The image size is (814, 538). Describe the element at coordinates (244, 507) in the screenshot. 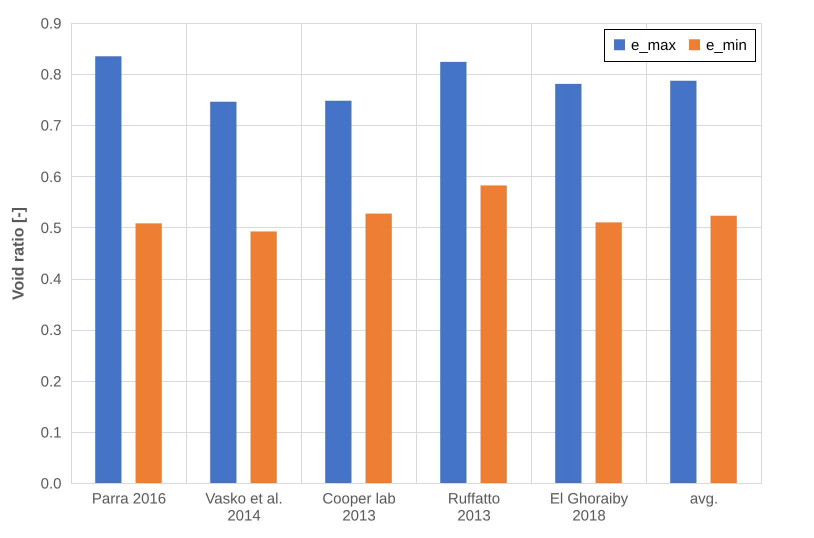

I see `x-tick-label: Vasko et al. 2014` at that location.